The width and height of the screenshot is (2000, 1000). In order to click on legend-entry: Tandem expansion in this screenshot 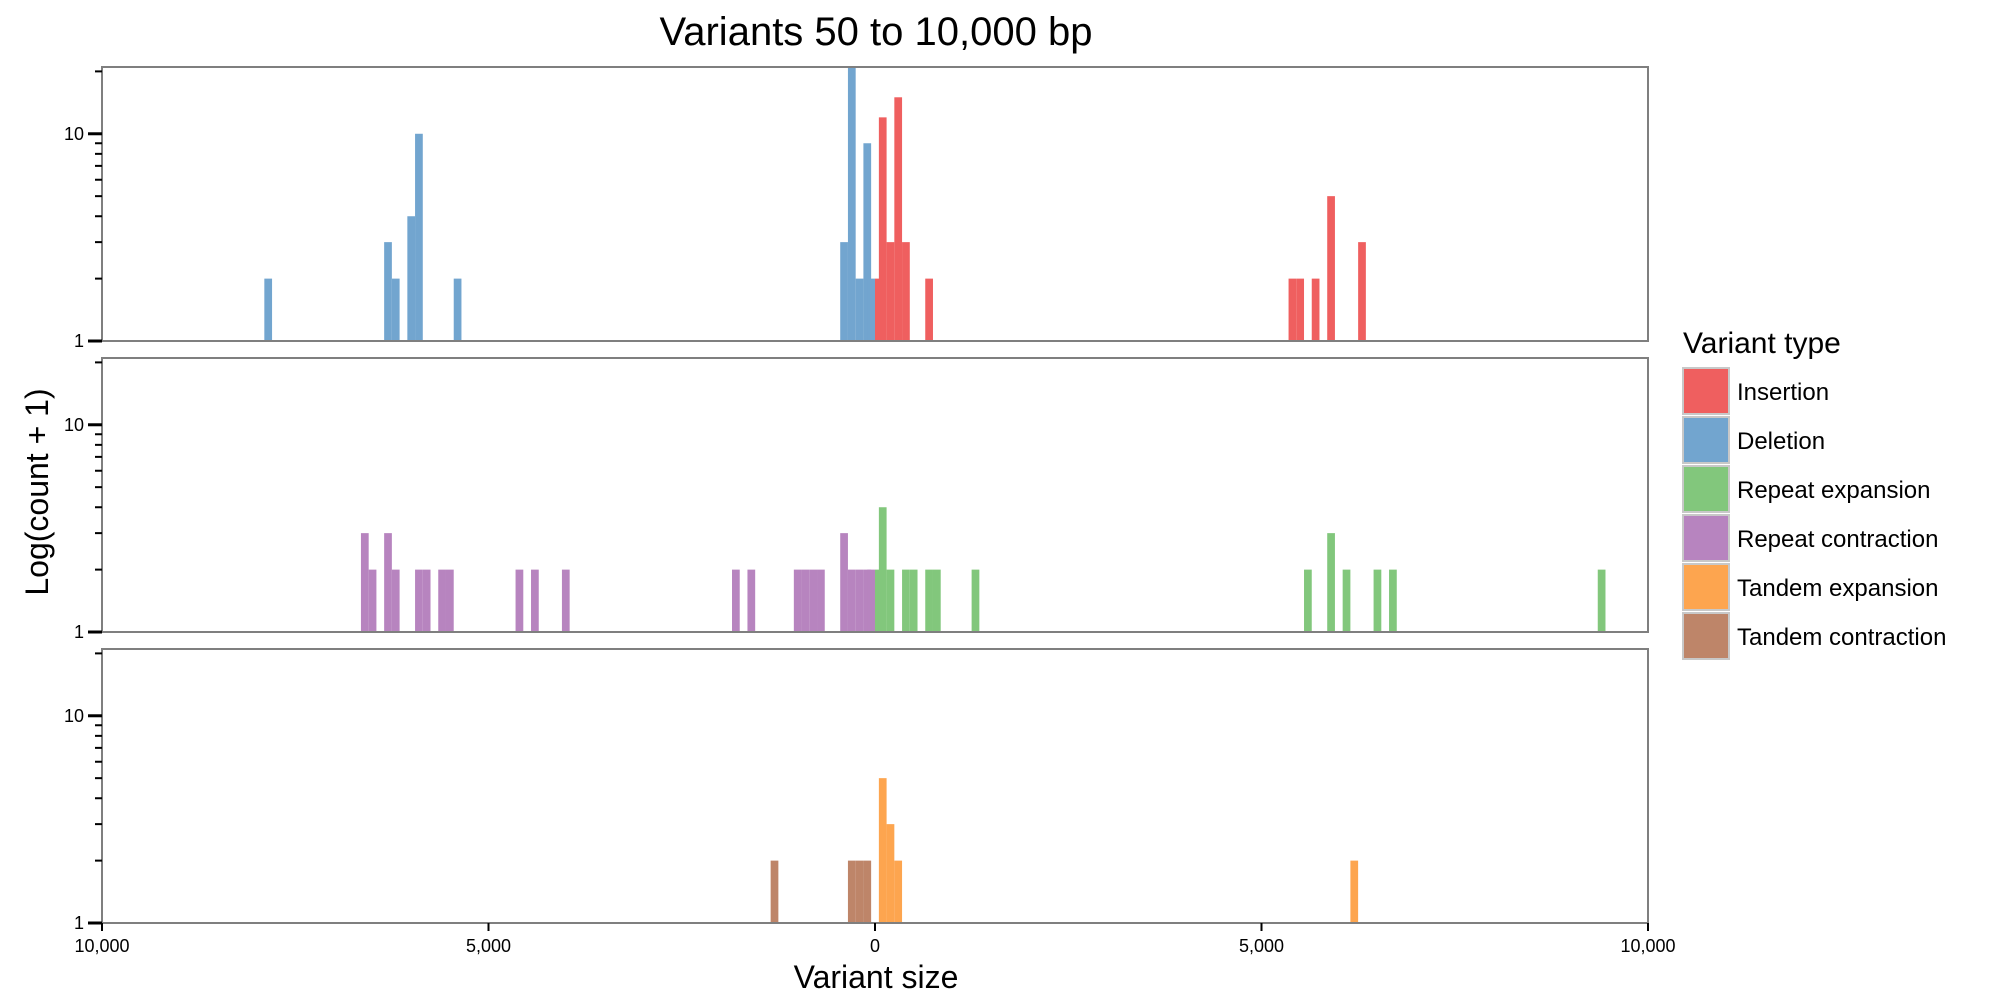, I will do `click(1810, 587)`.